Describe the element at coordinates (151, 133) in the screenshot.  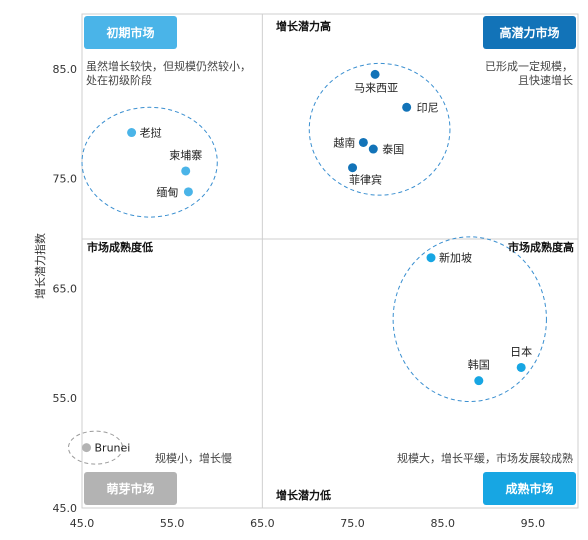
I see `point-label-老挝: 老挝` at that location.